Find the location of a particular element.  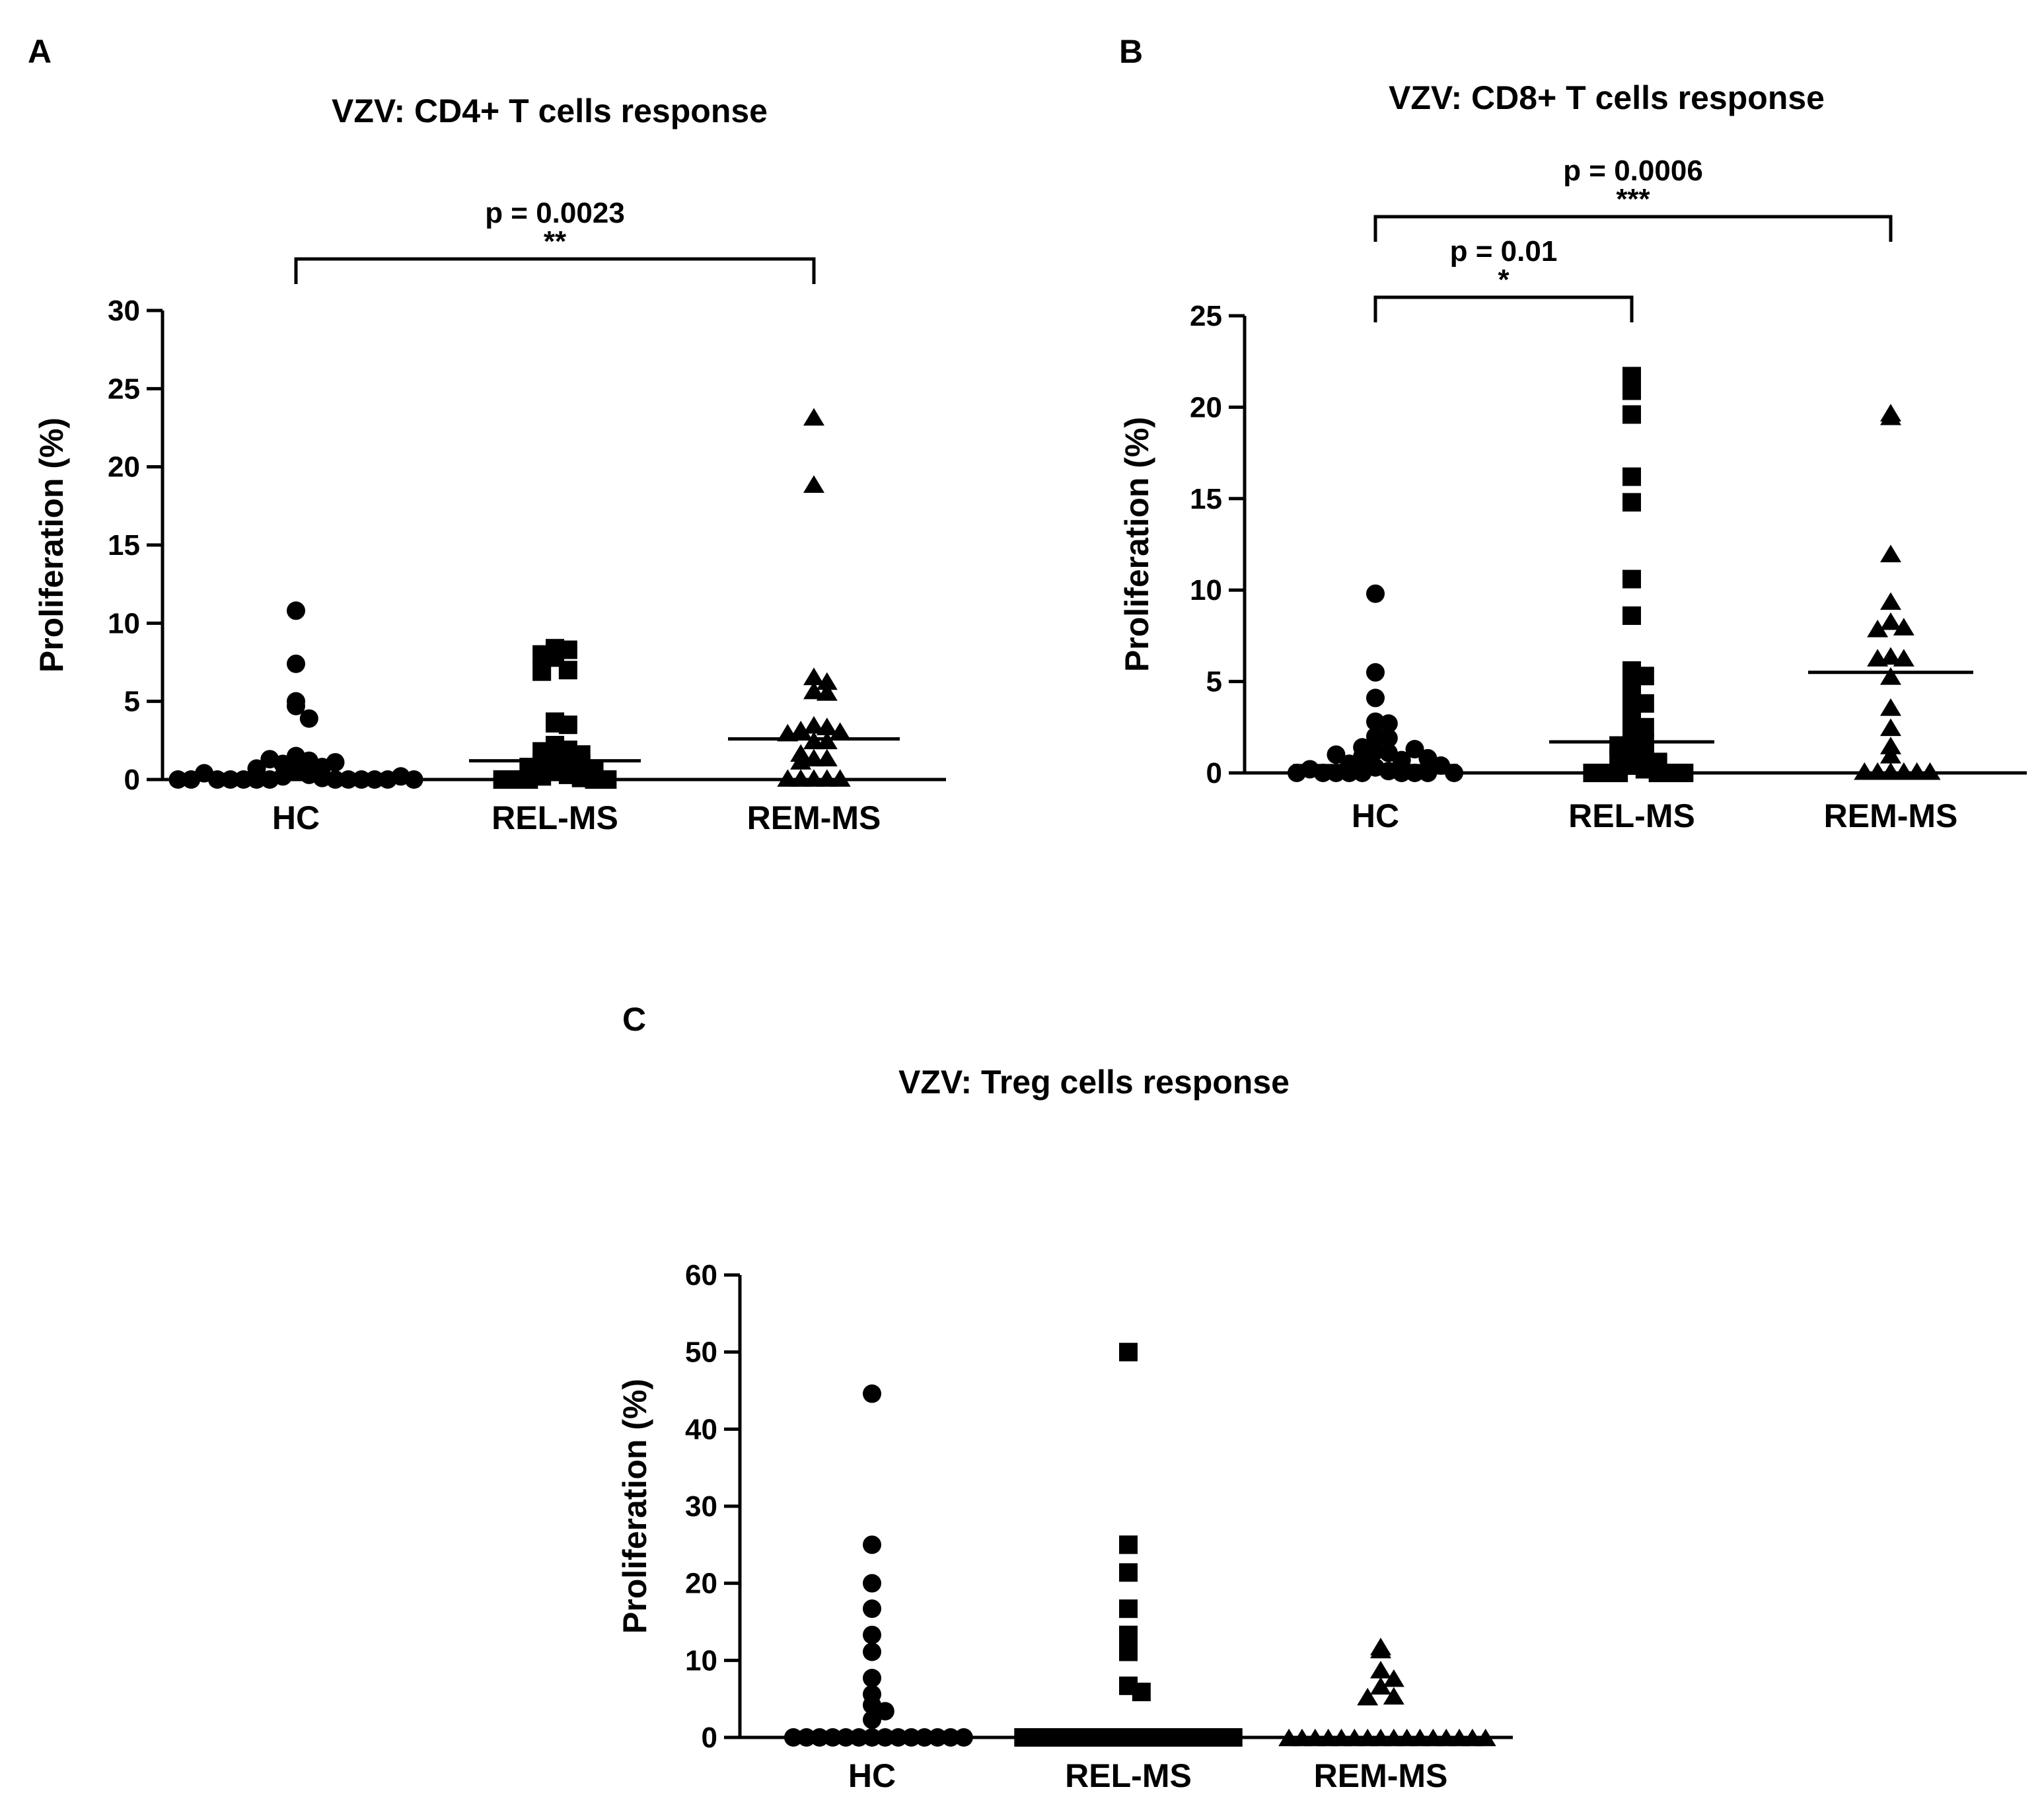

panel-label: C is located at coordinates (634, 1019).